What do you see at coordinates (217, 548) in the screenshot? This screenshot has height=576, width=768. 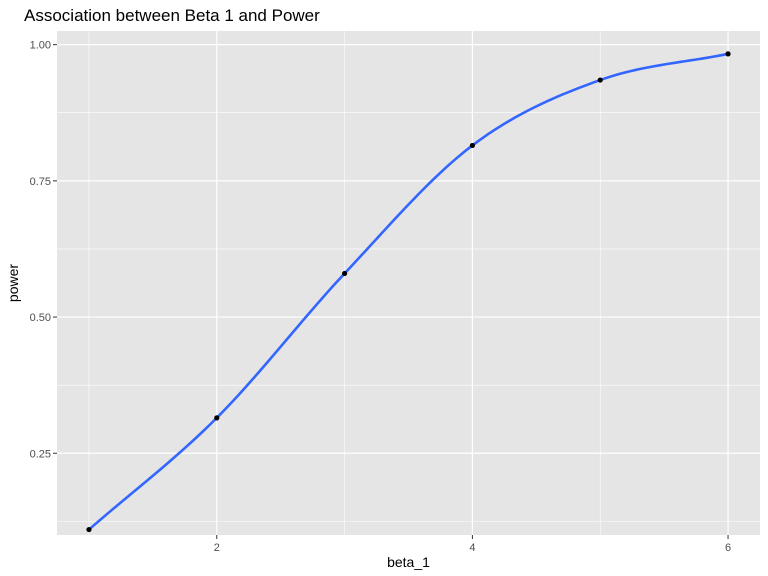 I see `x-tick-label: 2` at bounding box center [217, 548].